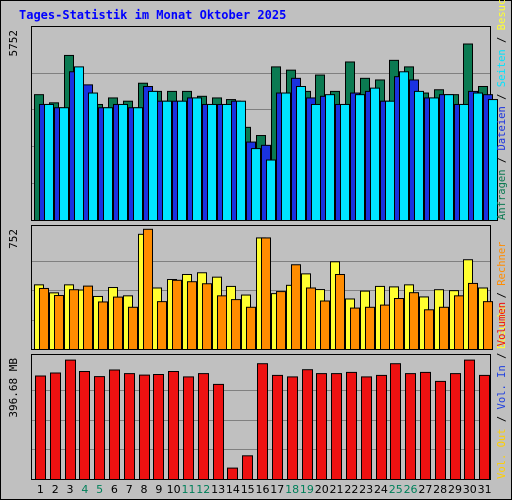  I want to click on legend-entry: Rechner, so click(502, 264).